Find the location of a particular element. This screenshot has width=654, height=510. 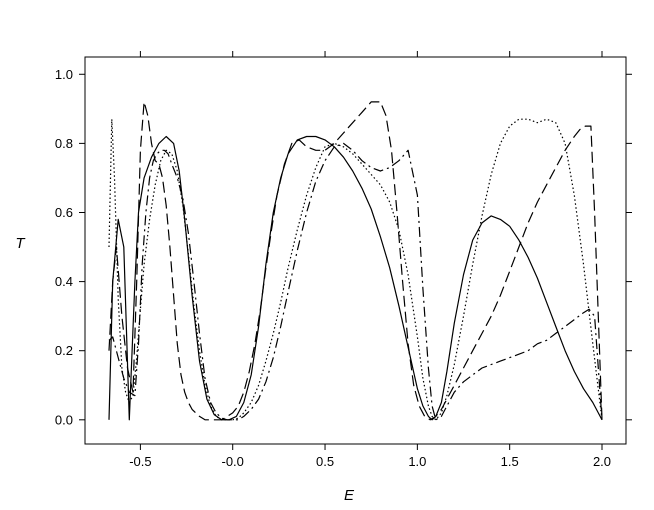

x-tick-label: -0.0 is located at coordinates (233, 461).